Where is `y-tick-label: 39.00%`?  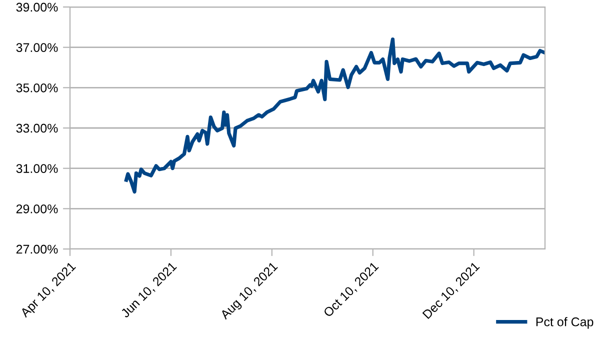
y-tick-label: 39.00% is located at coordinates (37, 7).